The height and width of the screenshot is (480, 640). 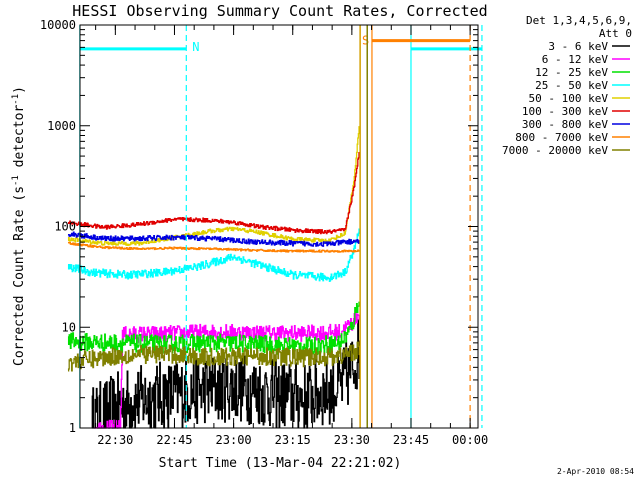 I want to click on y-tick-label: 100, so click(x=65, y=227).